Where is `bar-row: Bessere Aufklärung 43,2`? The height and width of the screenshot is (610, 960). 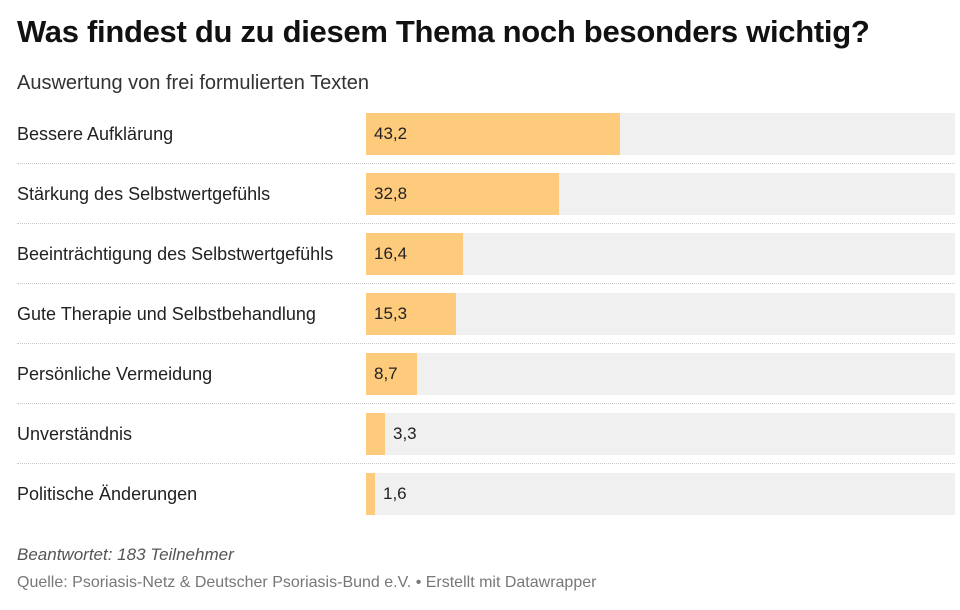
bar-row: Bessere Aufklärung 43,2 is located at coordinates (480, 134).